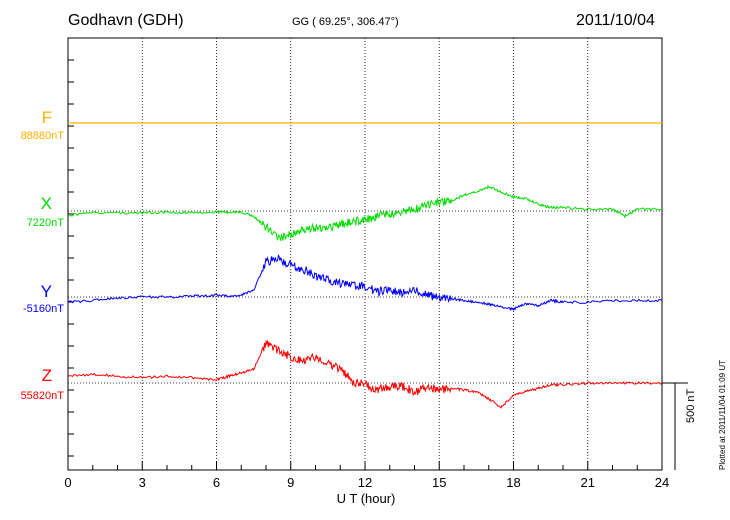 The width and height of the screenshot is (730, 520). I want to click on station-title: Godhavn (GDH), so click(126, 20).